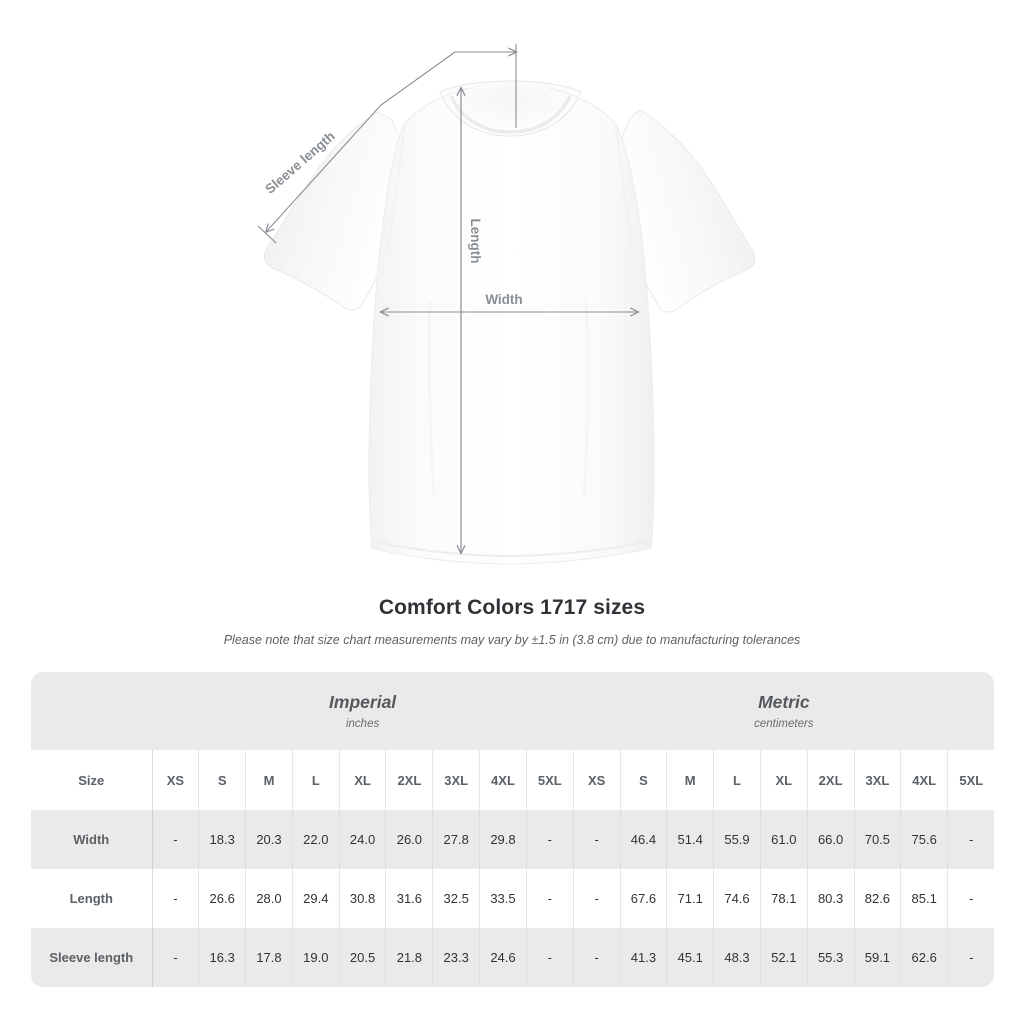 Image resolution: width=1024 pixels, height=1024 pixels. What do you see at coordinates (784, 702) in the screenshot?
I see `unit-name: Metric` at bounding box center [784, 702].